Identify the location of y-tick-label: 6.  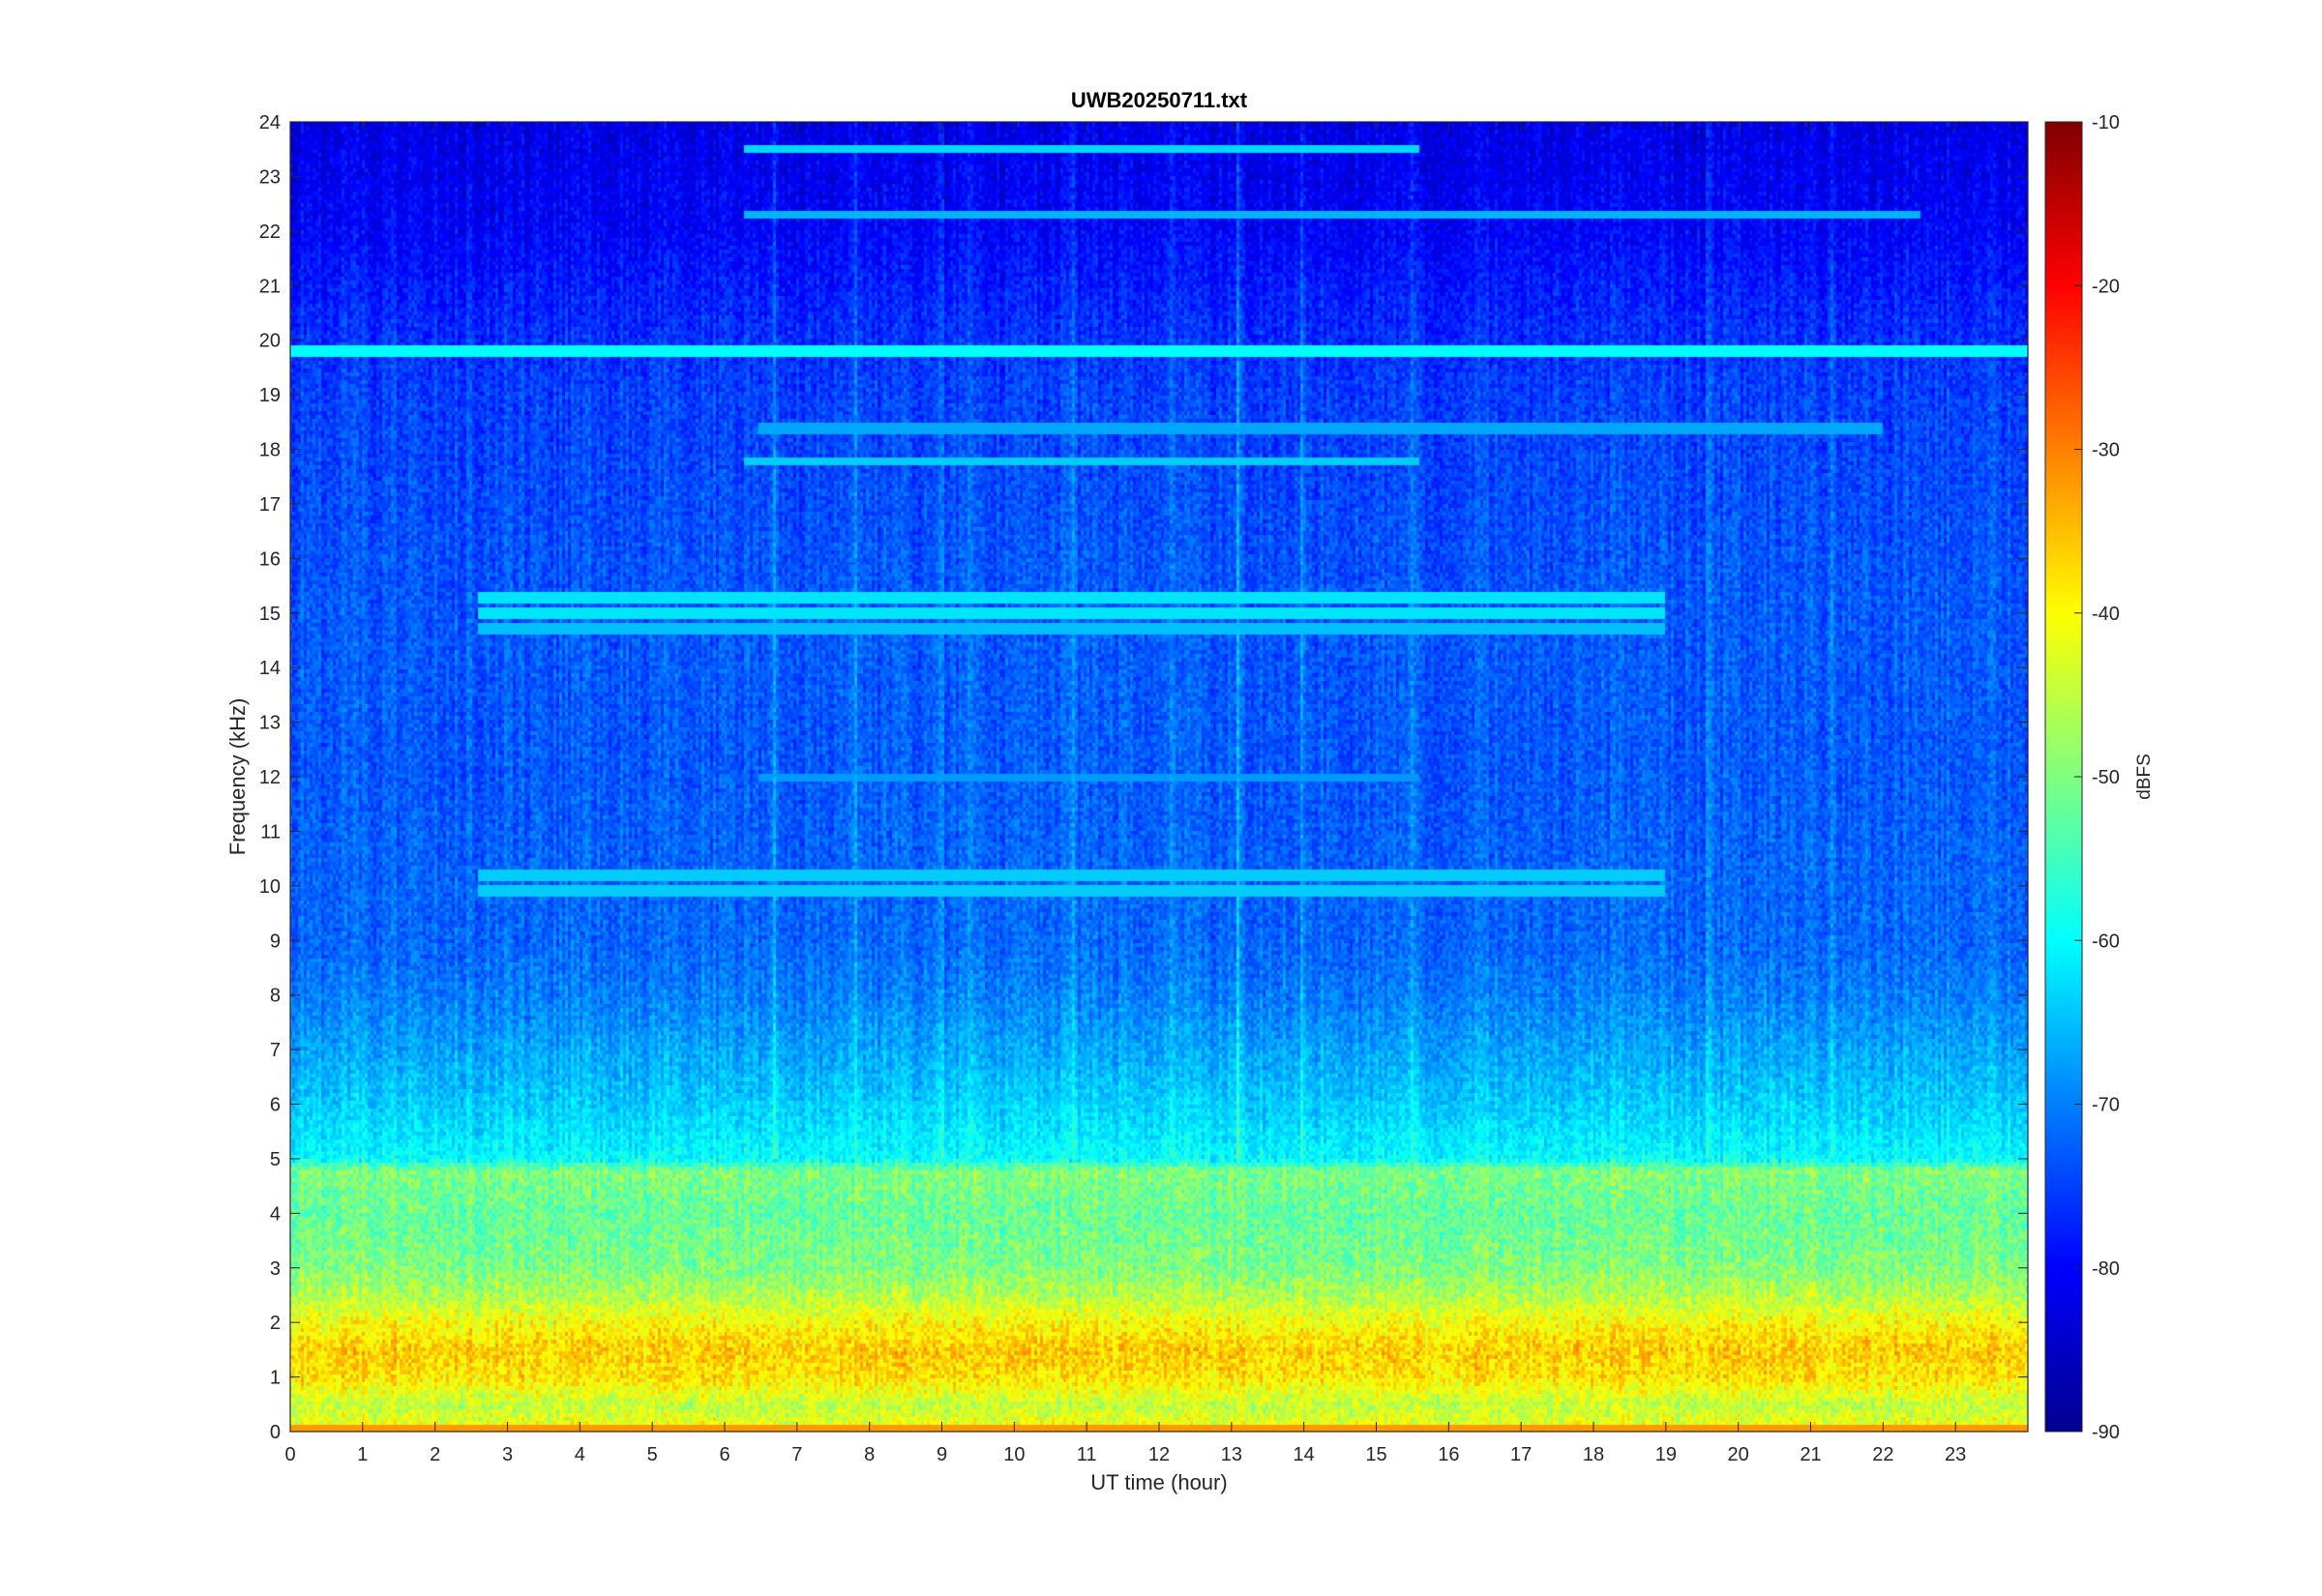
(275, 1105).